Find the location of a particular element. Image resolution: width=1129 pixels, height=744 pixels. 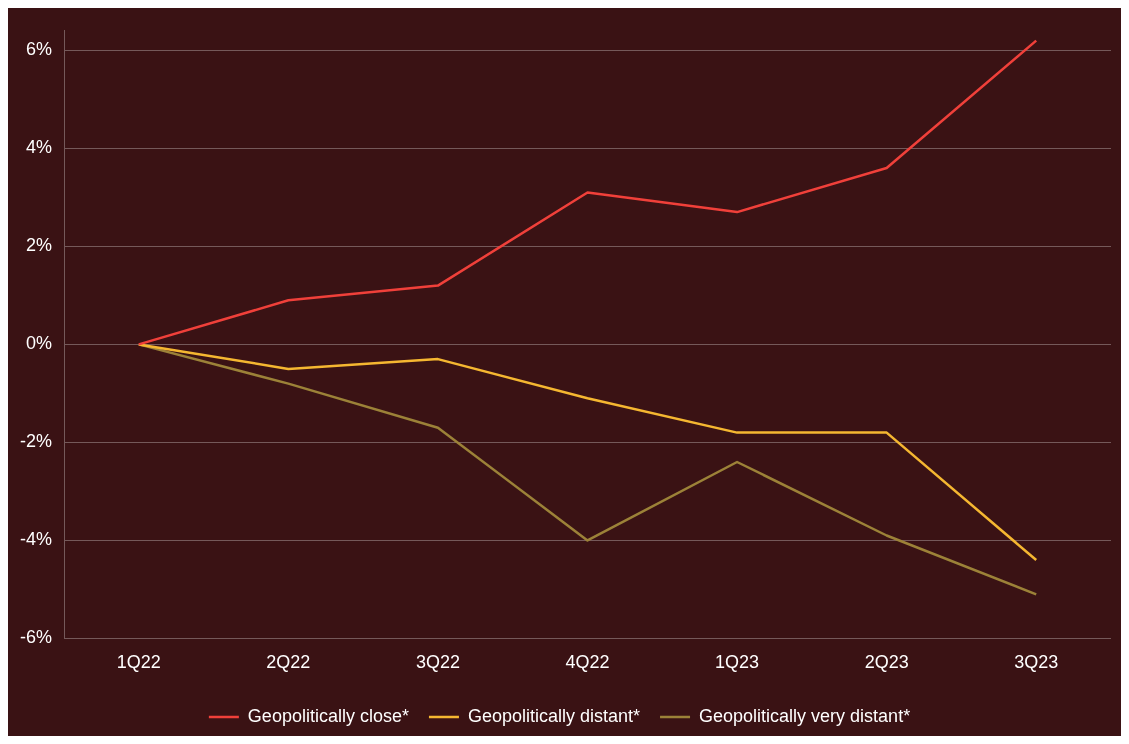

x-tick-label: 3Q22 is located at coordinates (437, 662).